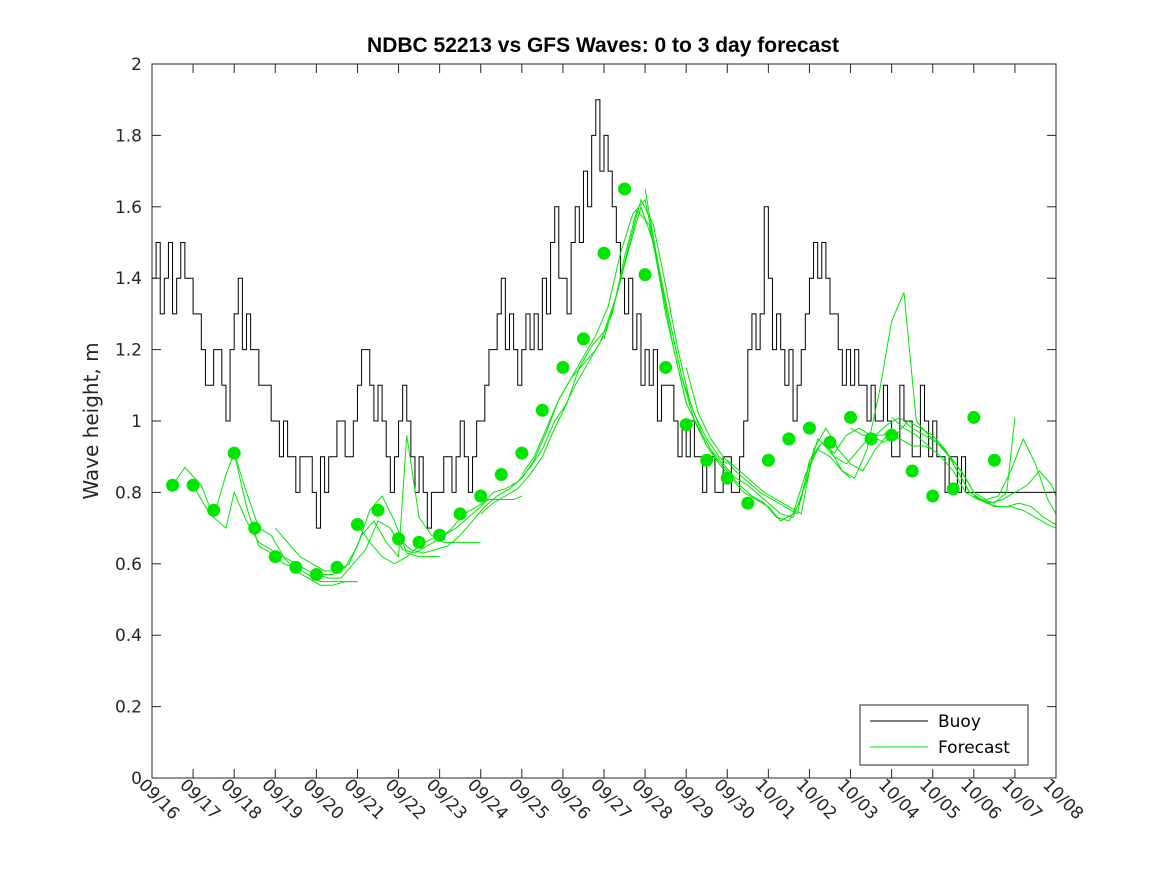 This screenshot has width=1167, height=875. Describe the element at coordinates (128, 208) in the screenshot. I see `y-tick-label: 1.6` at that location.